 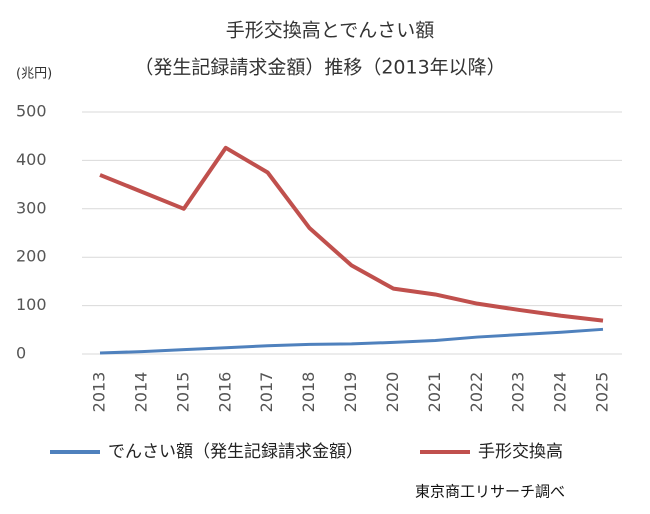 What do you see at coordinates (31, 304) in the screenshot?
I see `y-tick-label: 100` at bounding box center [31, 304].